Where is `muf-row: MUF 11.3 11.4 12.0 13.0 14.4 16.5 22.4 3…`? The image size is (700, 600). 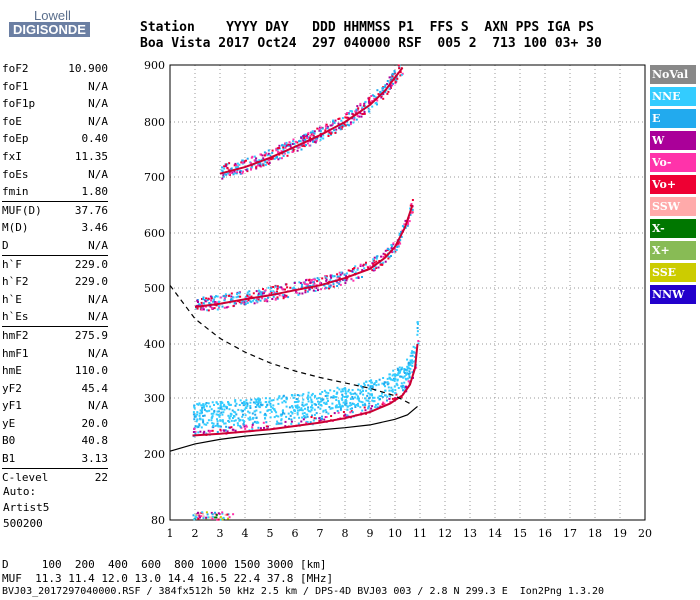 muf-row: MUF 11.3 11.4 12.0 13.0 14.4 16.5 22.4 3… is located at coordinates (168, 578).